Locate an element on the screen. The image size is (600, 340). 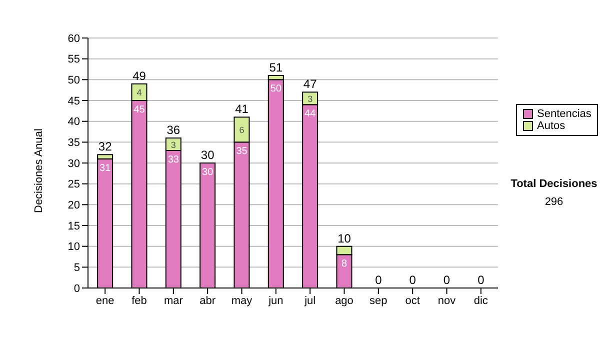
data-label: 45 is located at coordinates (140, 110).